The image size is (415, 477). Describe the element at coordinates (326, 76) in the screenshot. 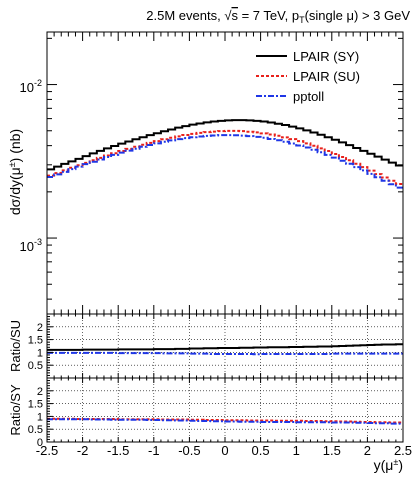

I see `legend-label-lpair-su: LPAIR (SU)` at that location.